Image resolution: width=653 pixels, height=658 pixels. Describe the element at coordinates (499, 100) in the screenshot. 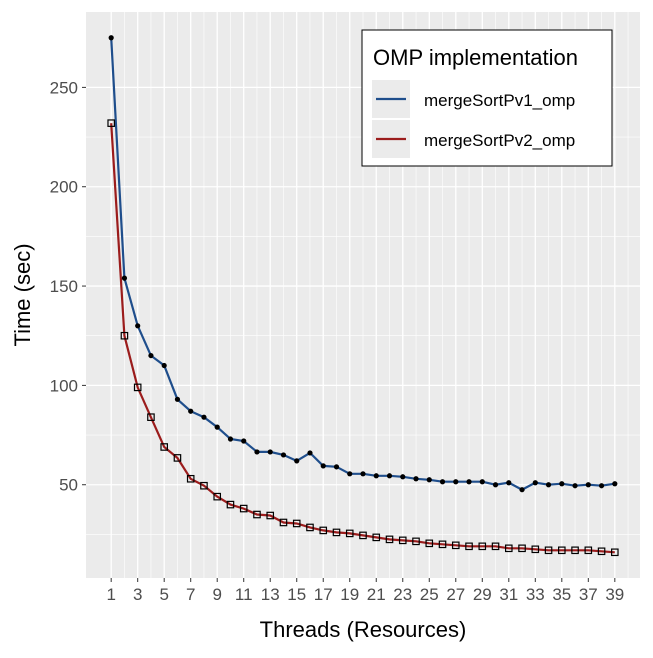

I see `legend-label: mergeSortPv1_omp` at that location.